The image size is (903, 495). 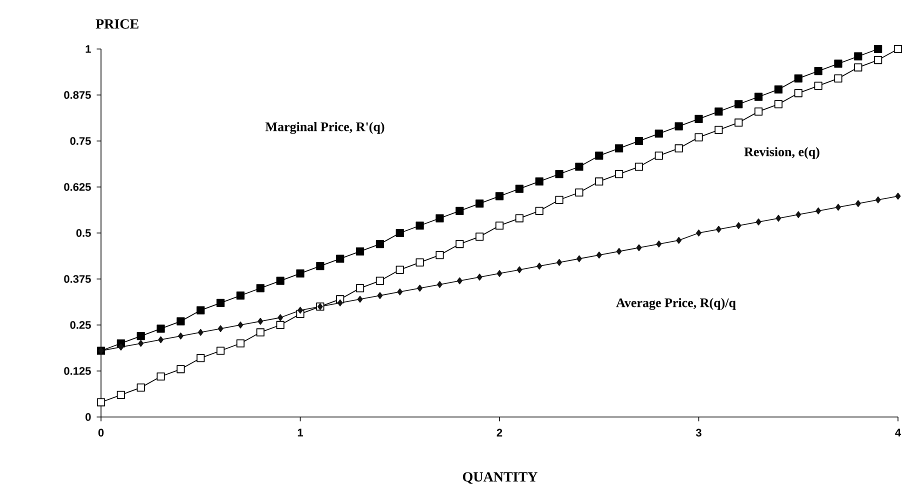 I want to click on y-tick-label: 1, so click(x=88, y=49).